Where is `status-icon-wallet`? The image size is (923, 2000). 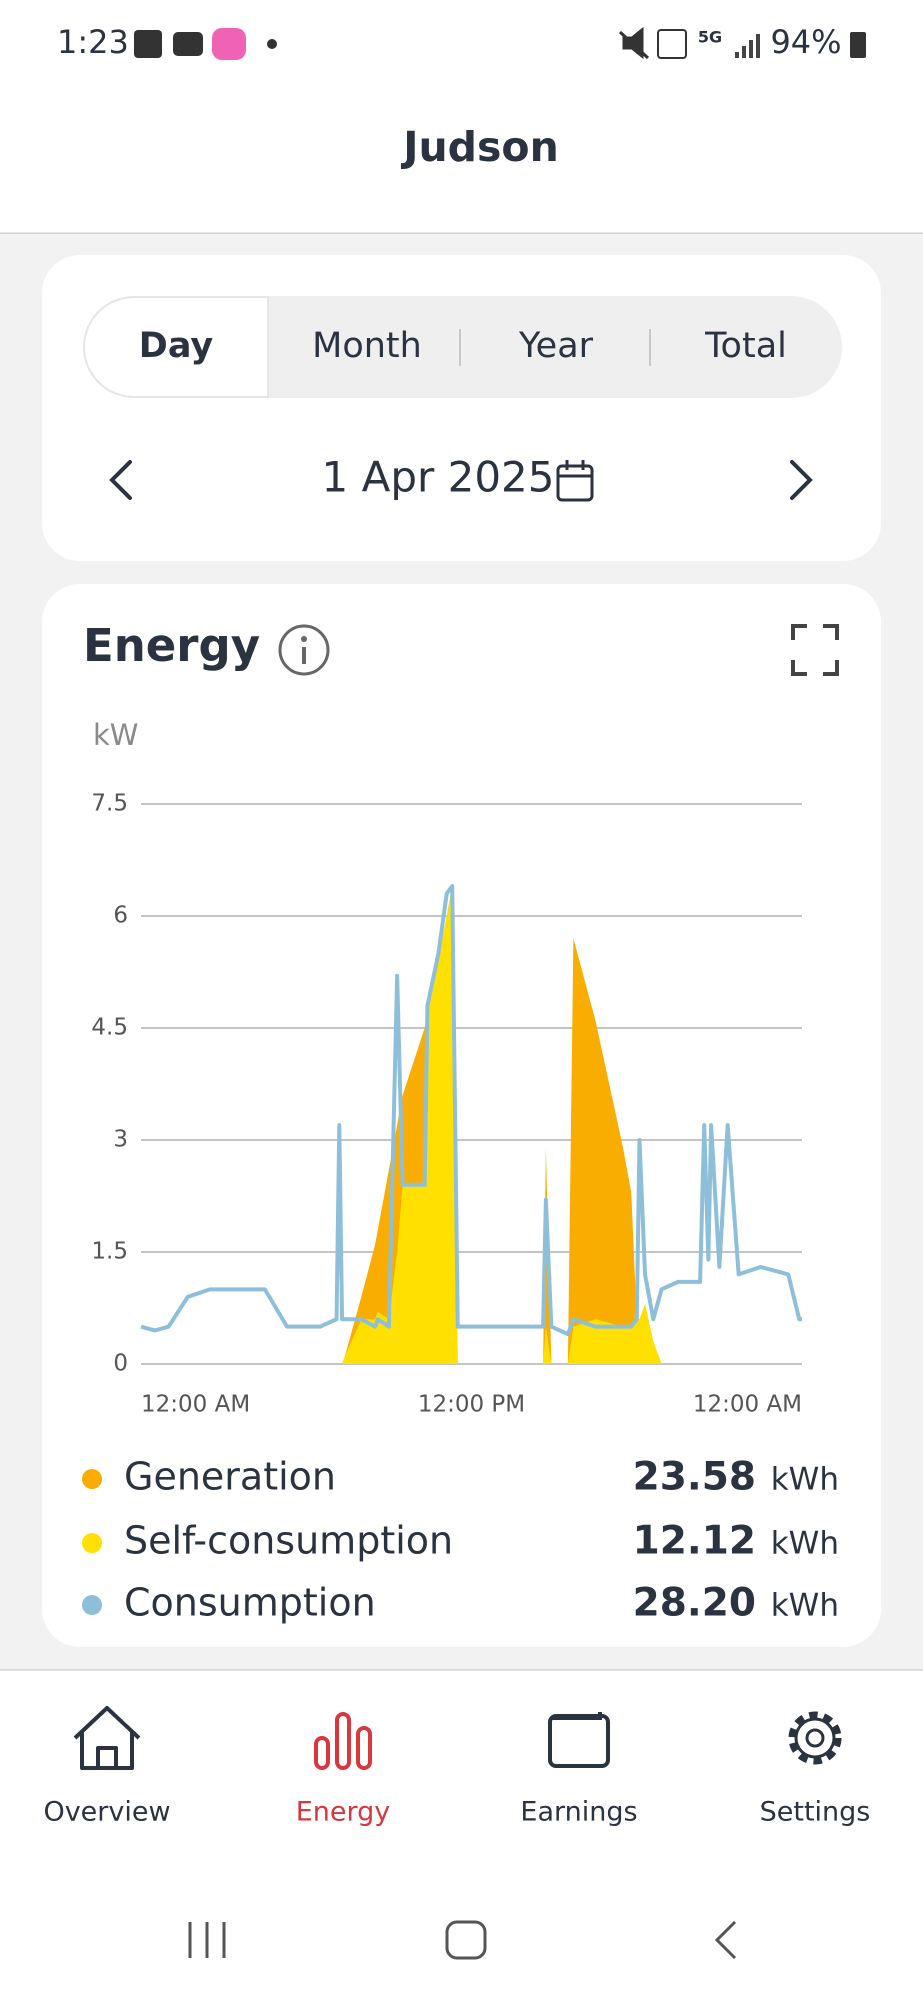 status-icon-wallet is located at coordinates (188, 44).